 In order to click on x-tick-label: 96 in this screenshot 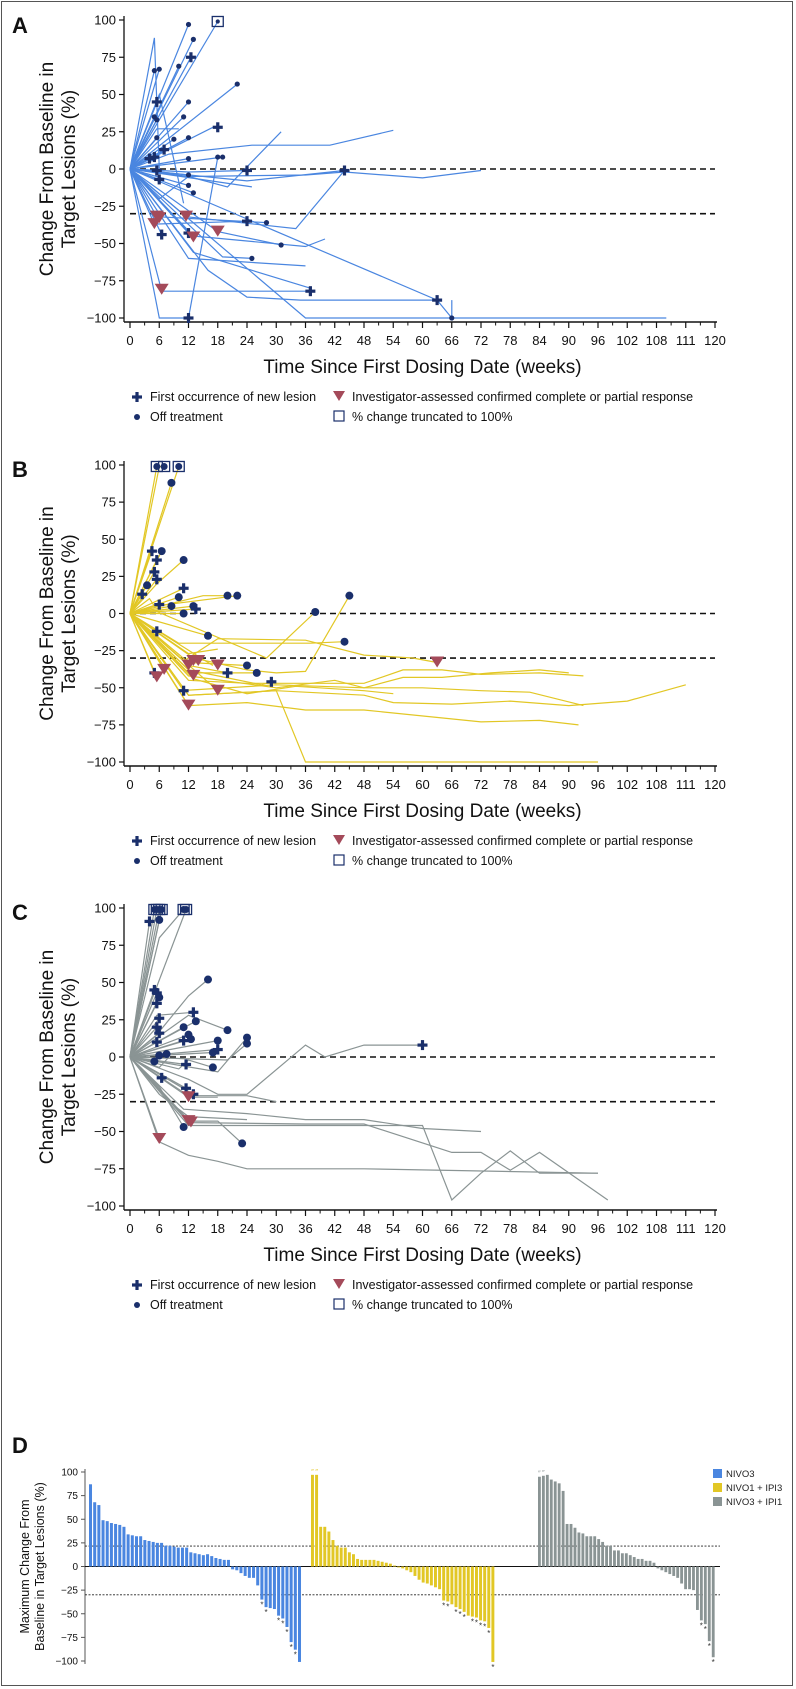, I will do `click(598, 784)`.